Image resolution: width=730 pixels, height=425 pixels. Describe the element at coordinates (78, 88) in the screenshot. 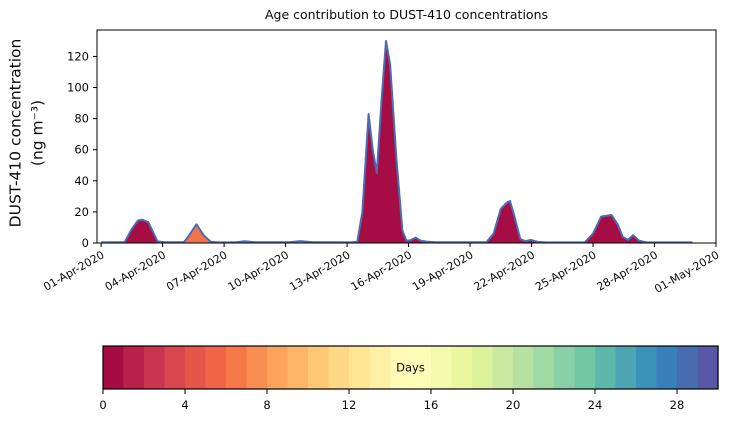

I see `y-tick-label: 100` at that location.